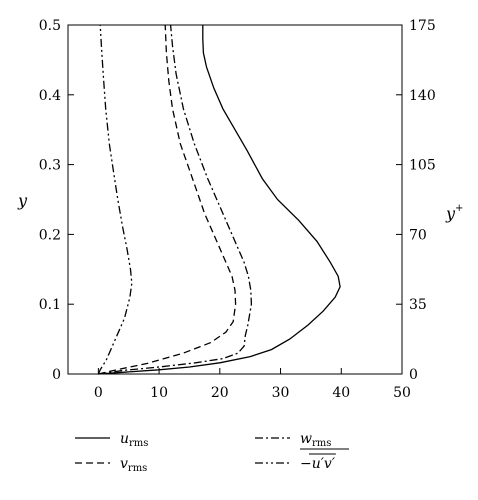 This screenshot has width=478, height=500. Describe the element at coordinates (50, 235) in the screenshot. I see `y-tick-label: 0.2` at that location.